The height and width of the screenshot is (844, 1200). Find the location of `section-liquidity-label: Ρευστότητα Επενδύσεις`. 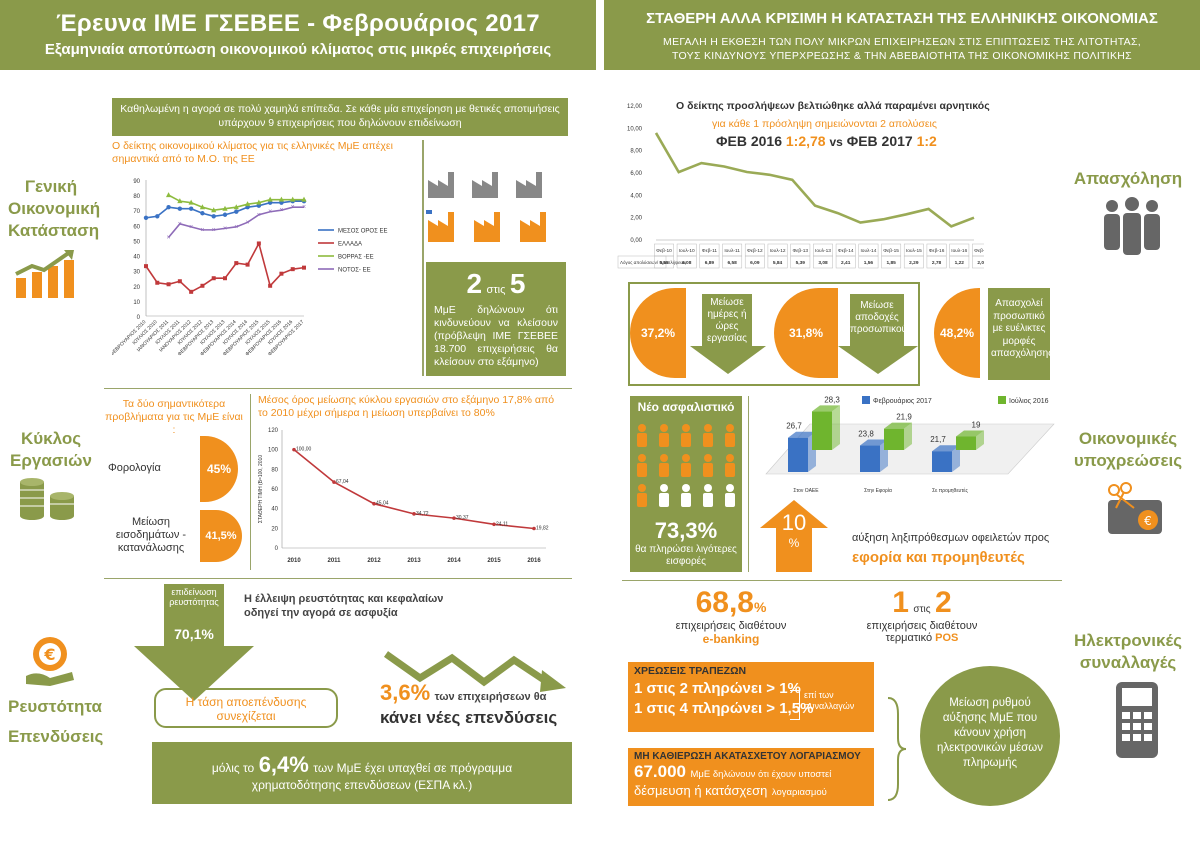

section-liquidity-label: Ρευστότητα Επενδύσεις is located at coordinates (56, 721).